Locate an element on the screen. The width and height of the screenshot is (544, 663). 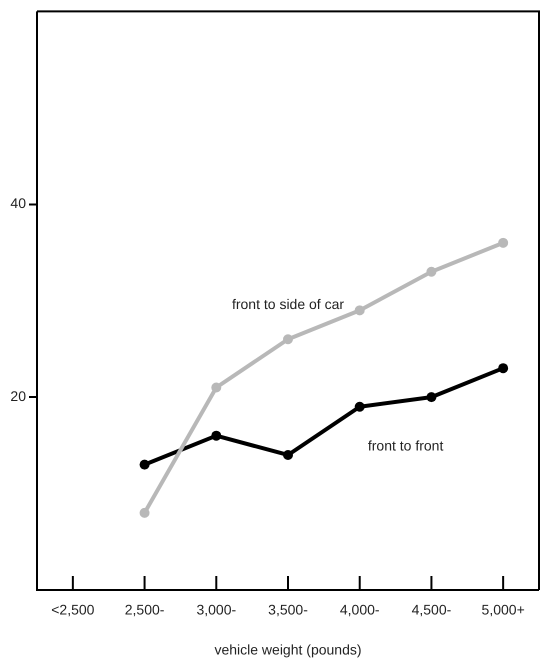
x-axis-title: vehicle weight (pounds) is located at coordinates (288, 649).